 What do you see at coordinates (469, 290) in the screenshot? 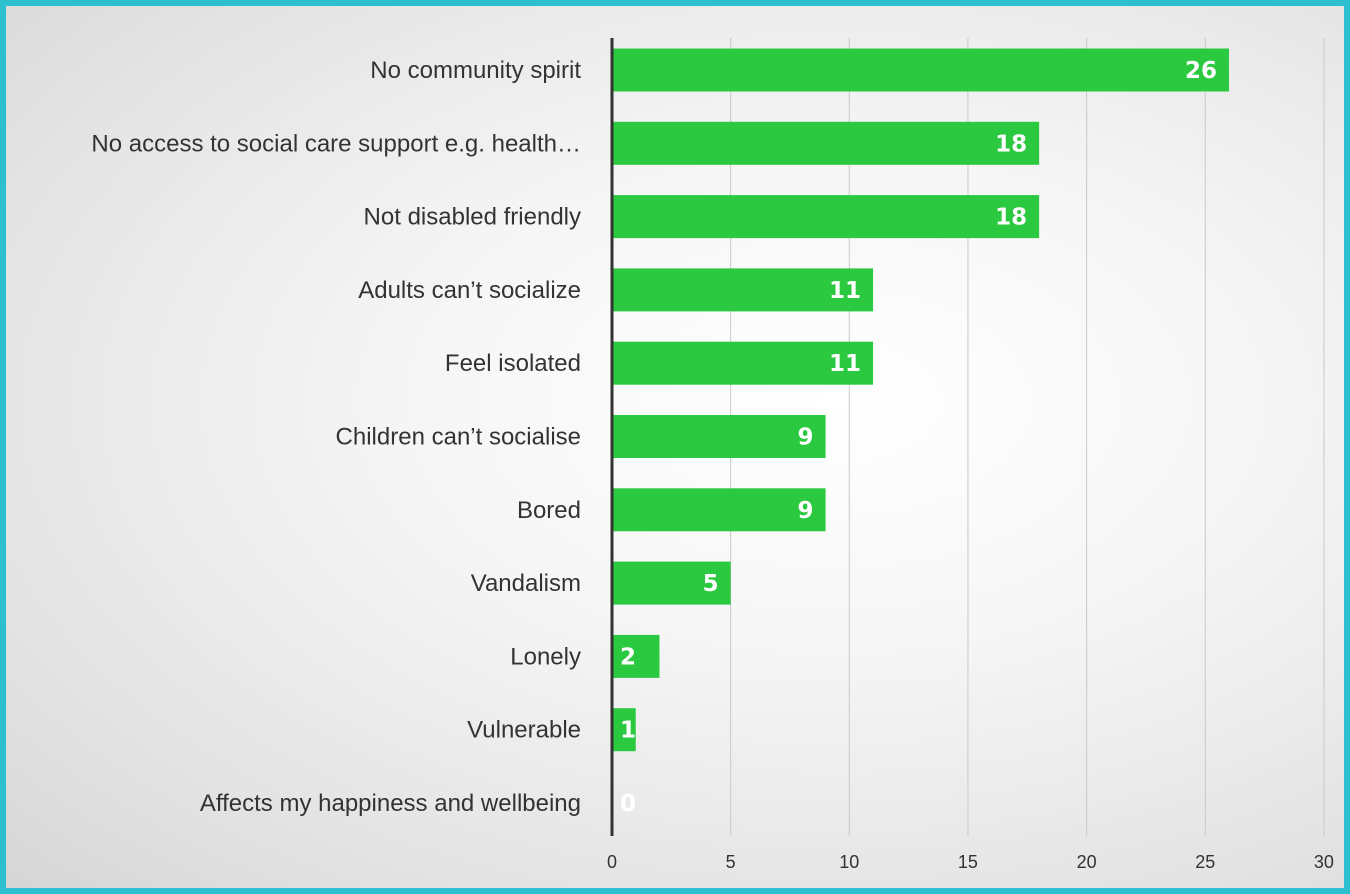
I see `category-label: Adults can’t socialize` at bounding box center [469, 290].